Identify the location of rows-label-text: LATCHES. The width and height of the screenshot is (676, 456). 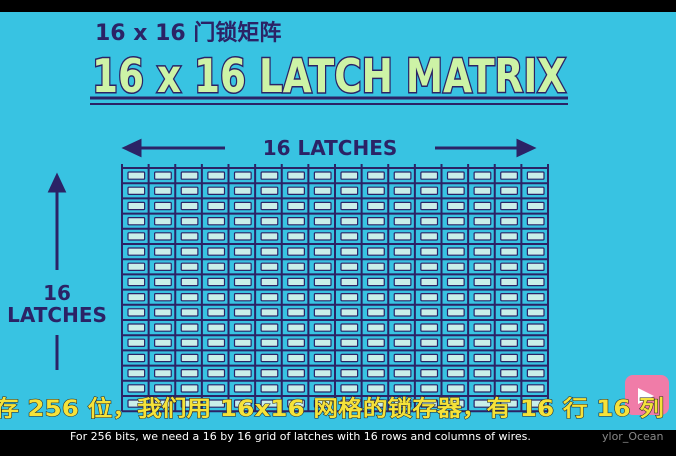
(57, 315).